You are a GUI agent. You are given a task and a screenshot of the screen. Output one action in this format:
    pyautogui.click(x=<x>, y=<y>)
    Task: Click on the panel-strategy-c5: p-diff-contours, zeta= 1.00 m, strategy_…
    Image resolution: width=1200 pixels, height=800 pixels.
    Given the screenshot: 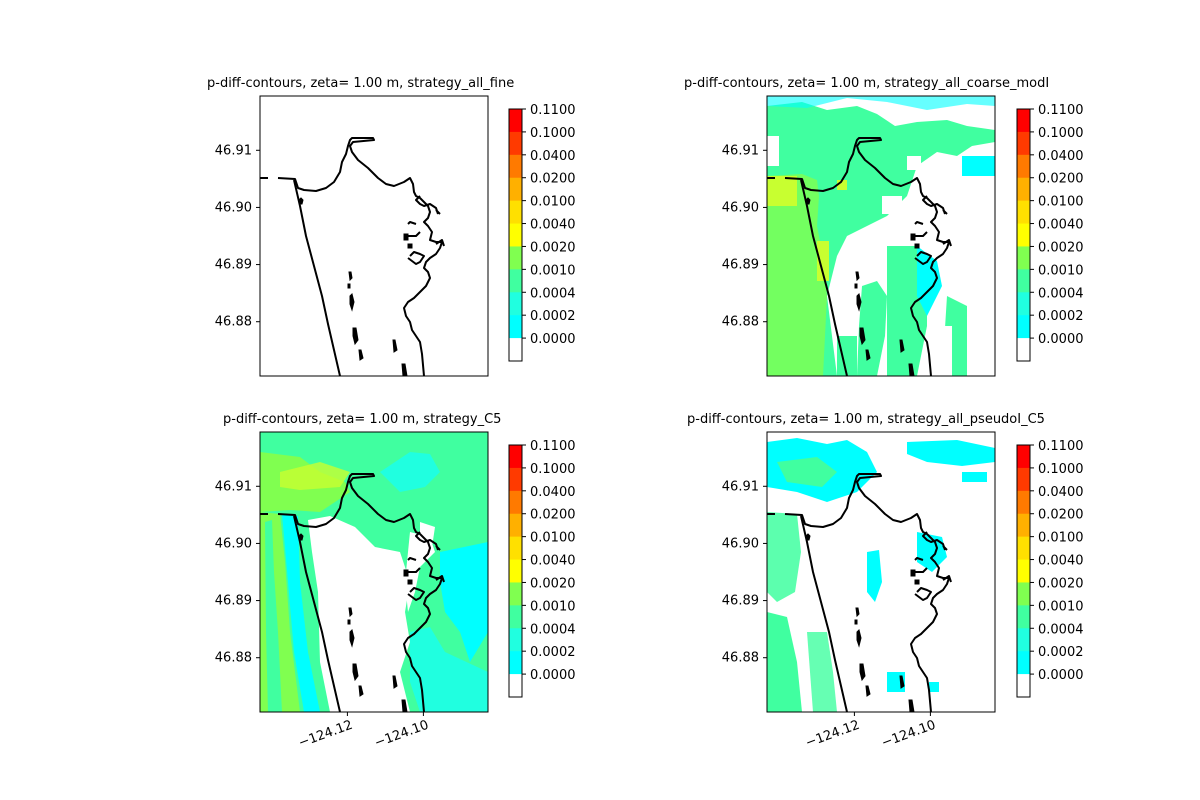 What is the action you would take?
    pyautogui.click(x=358, y=581)
    